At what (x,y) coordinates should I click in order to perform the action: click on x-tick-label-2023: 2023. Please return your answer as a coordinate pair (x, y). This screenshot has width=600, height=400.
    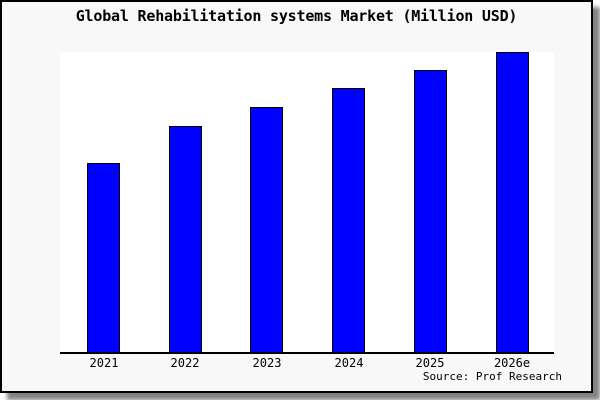
    Looking at the image, I should click on (267, 363).